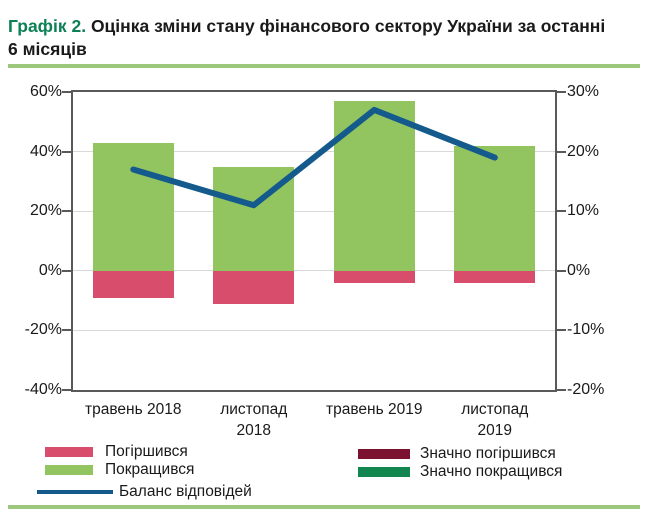 The width and height of the screenshot is (647, 523). I want to click on y-right-label-10: 10%, so click(583, 211).